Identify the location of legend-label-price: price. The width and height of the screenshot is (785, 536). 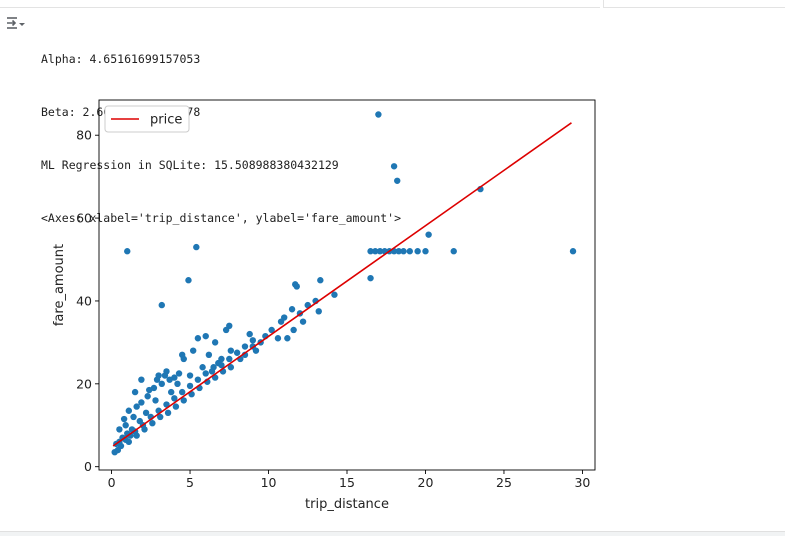
(166, 120).